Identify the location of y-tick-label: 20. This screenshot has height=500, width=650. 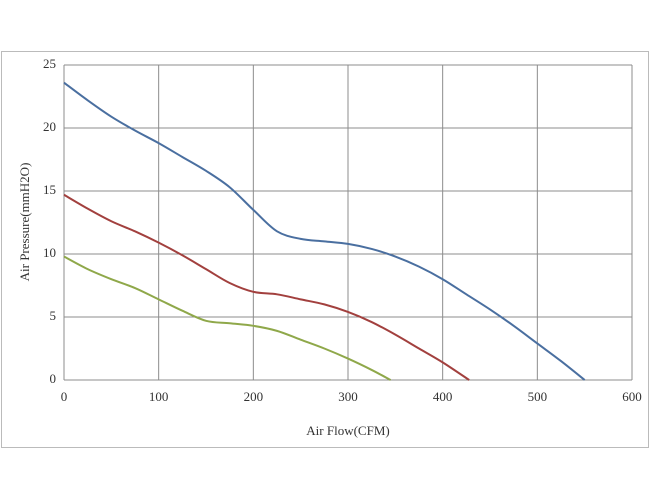
(49, 126).